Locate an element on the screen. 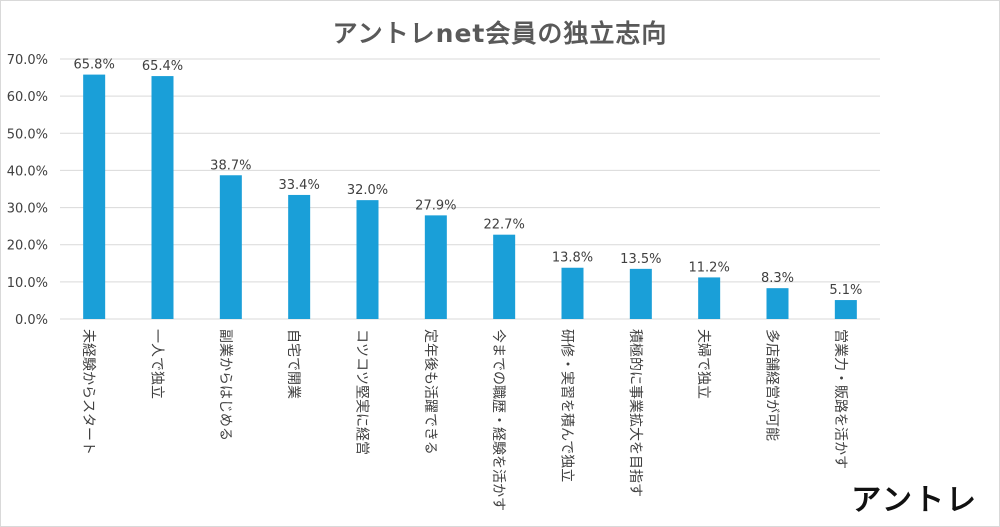 Image resolution: width=1000 pixels, height=527 pixels. x-tick-label: 副業からはじめる is located at coordinates (225, 385).